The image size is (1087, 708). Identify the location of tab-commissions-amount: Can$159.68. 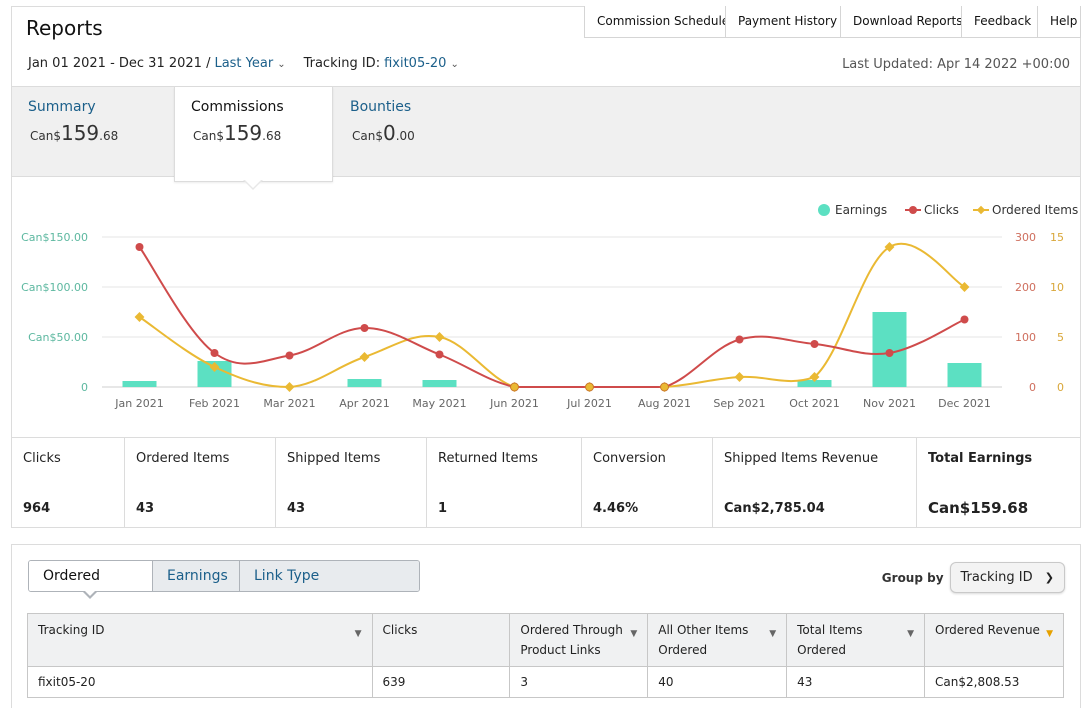
(261, 133).